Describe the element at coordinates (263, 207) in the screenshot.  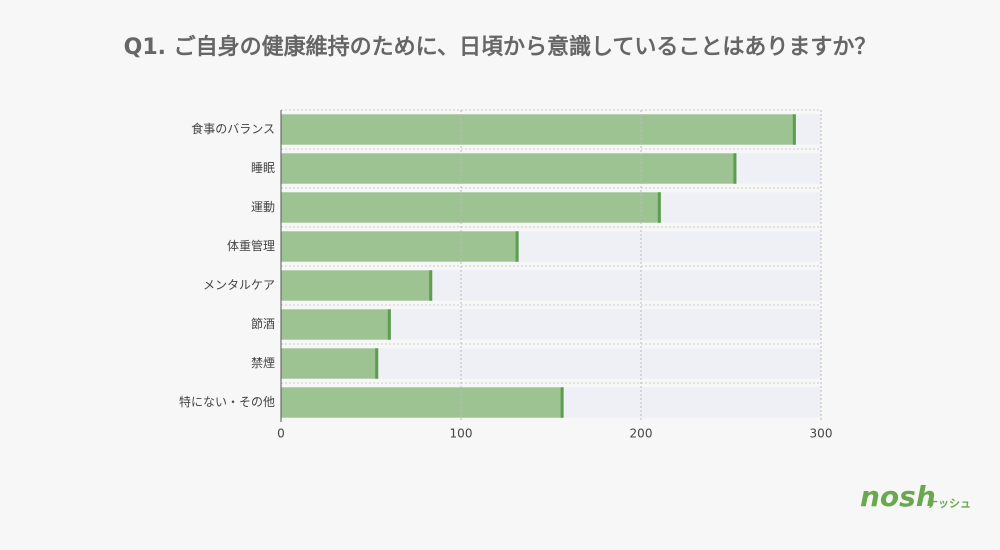
I see `y-tick-label: 運動` at that location.